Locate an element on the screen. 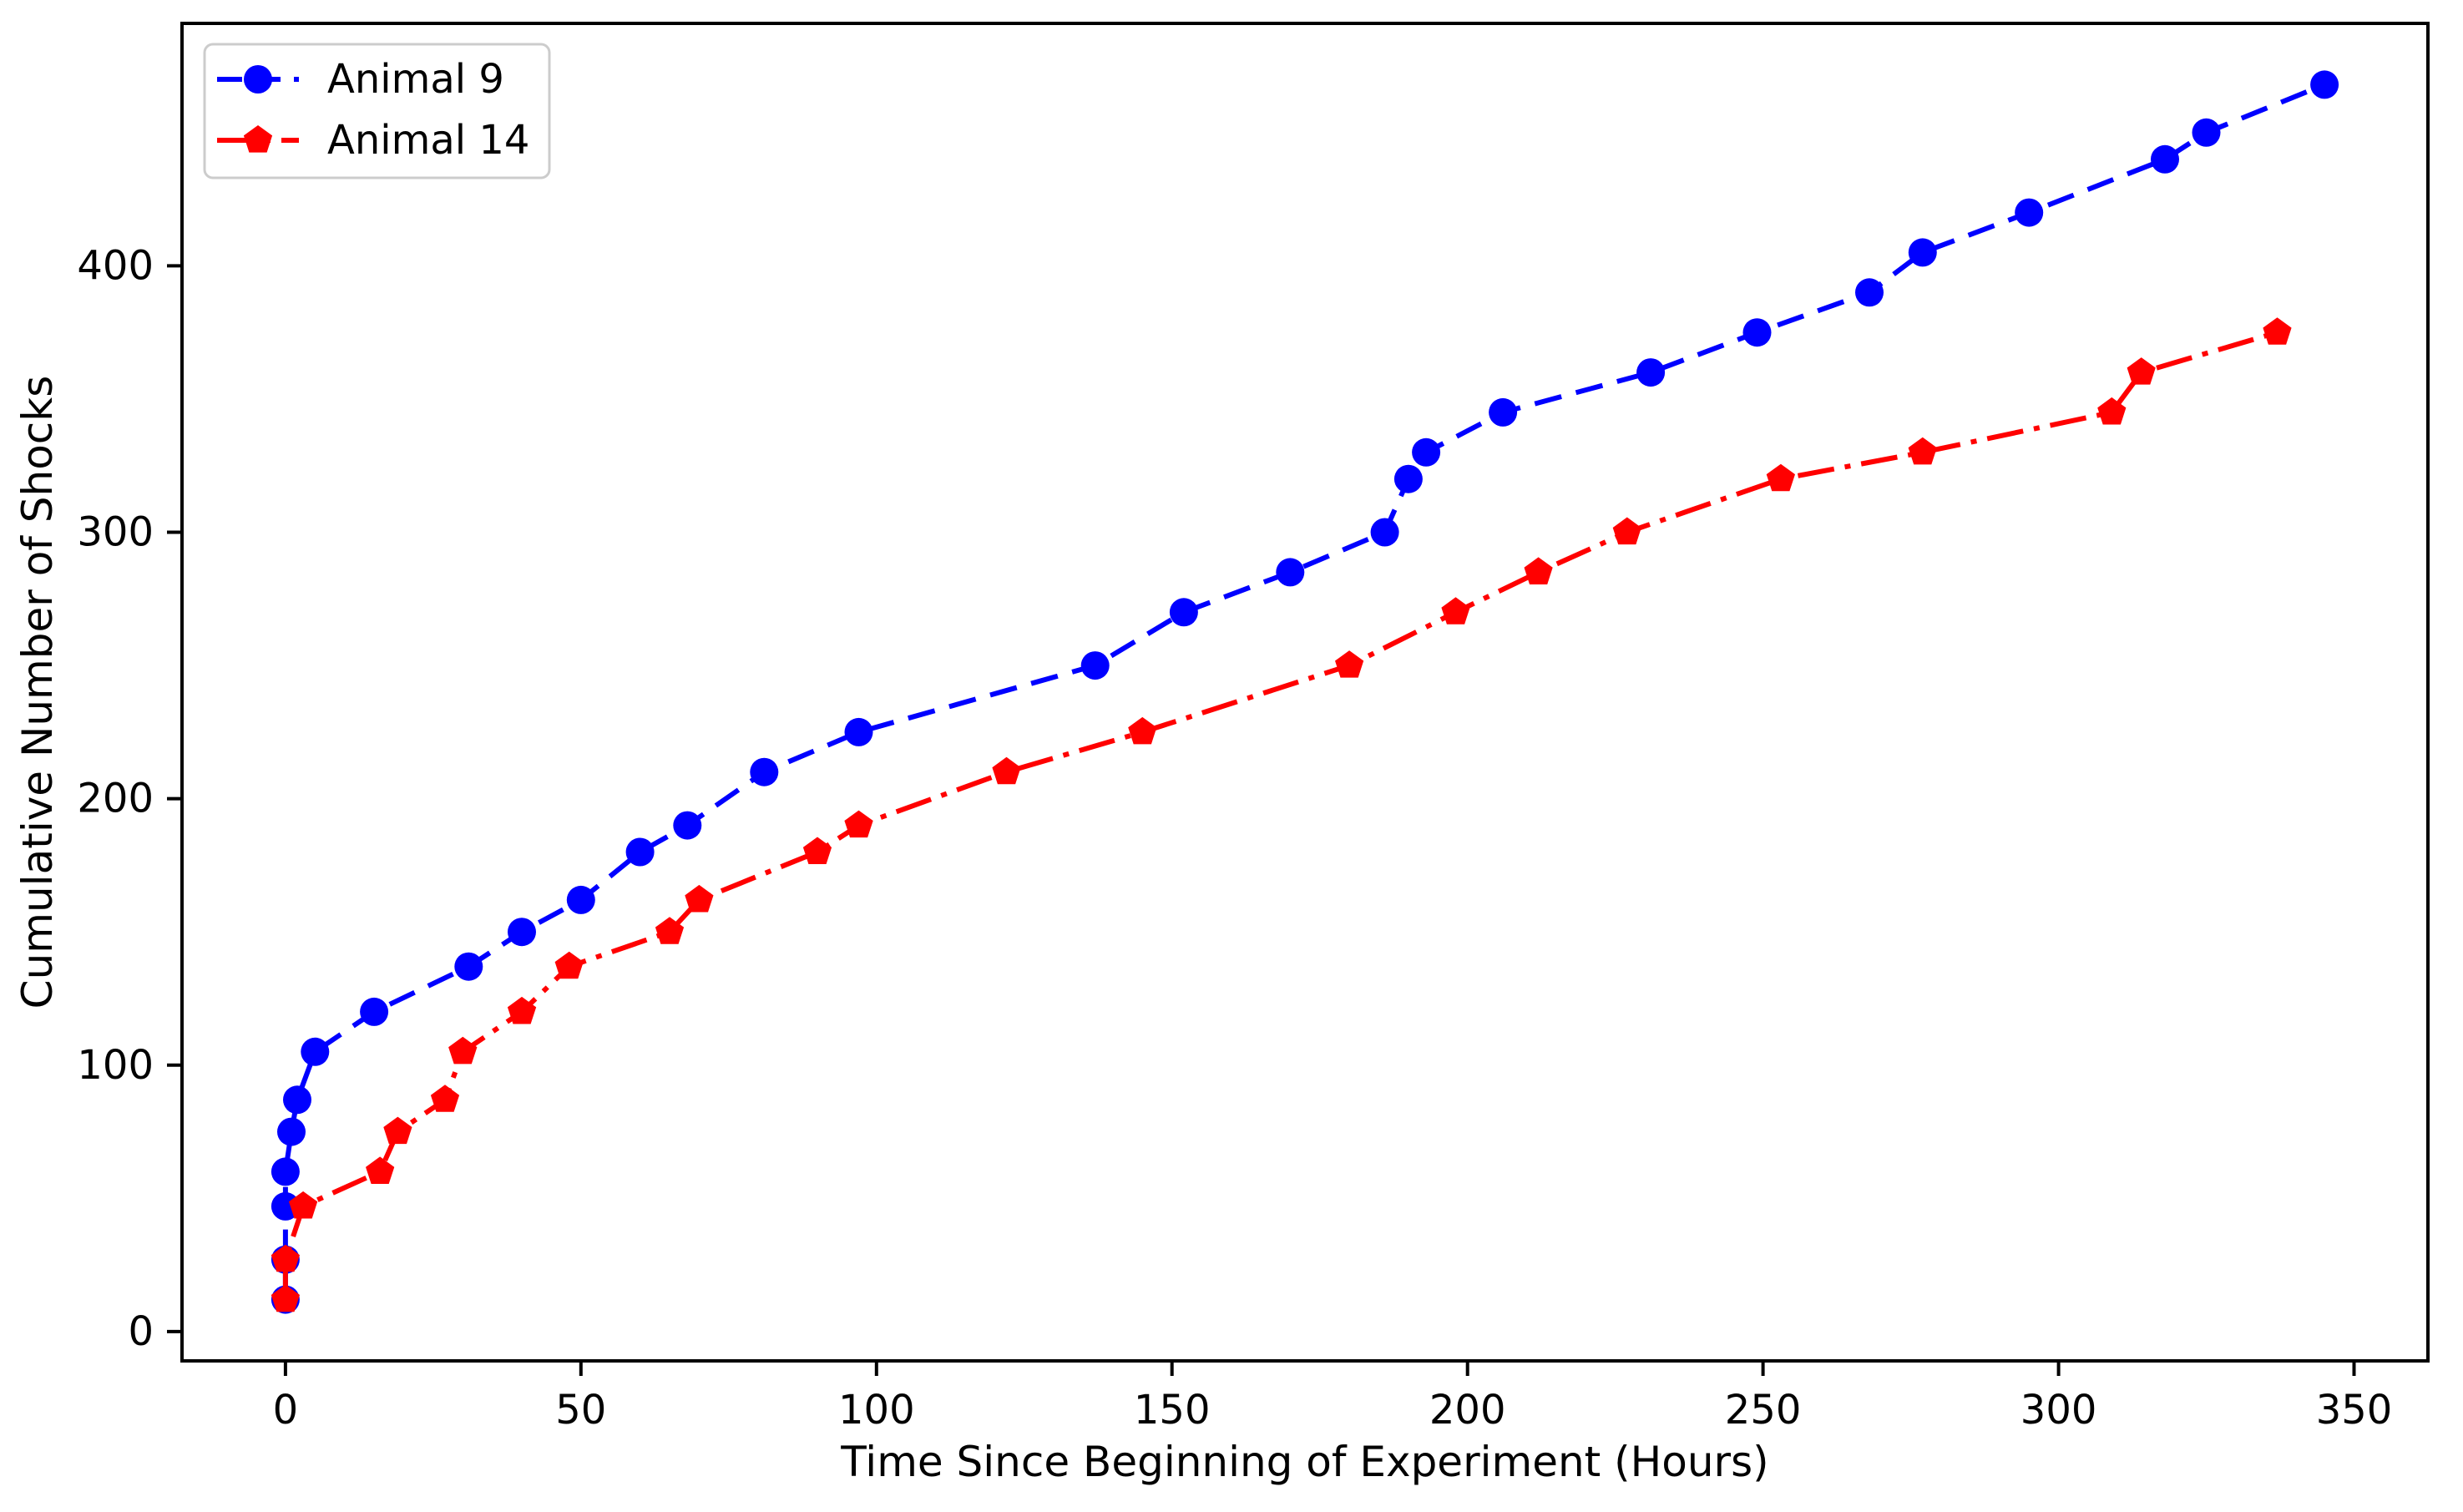 This screenshot has width=2463, height=1512. x-tick-label: 0 is located at coordinates (286, 1411).